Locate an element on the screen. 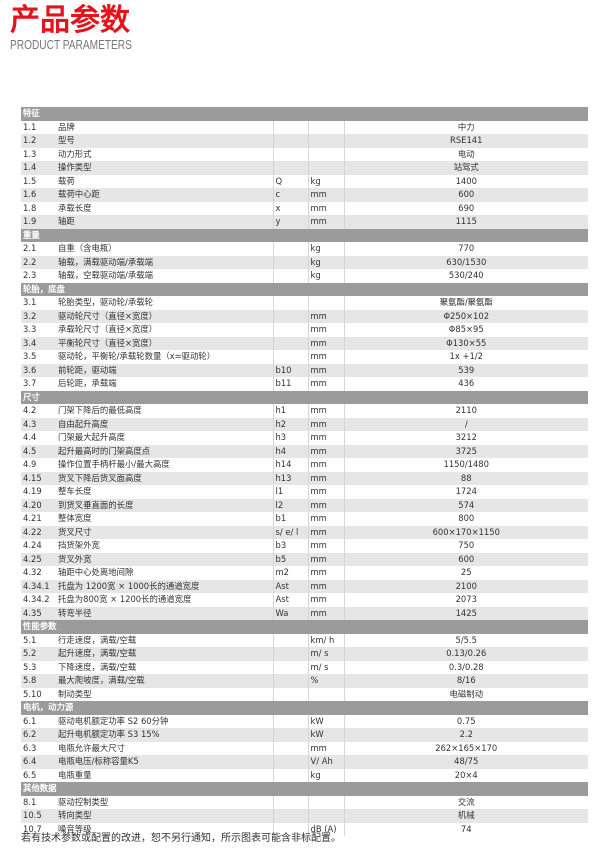  table-row: 4.3 自由起升高度 h2 mm / is located at coordinates (304, 424).